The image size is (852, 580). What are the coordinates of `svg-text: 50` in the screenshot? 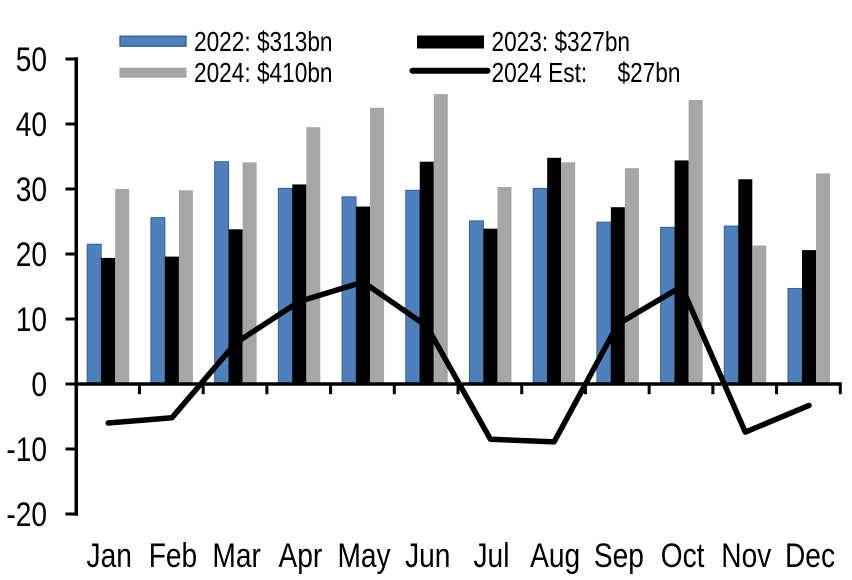 It's located at (31, 59).